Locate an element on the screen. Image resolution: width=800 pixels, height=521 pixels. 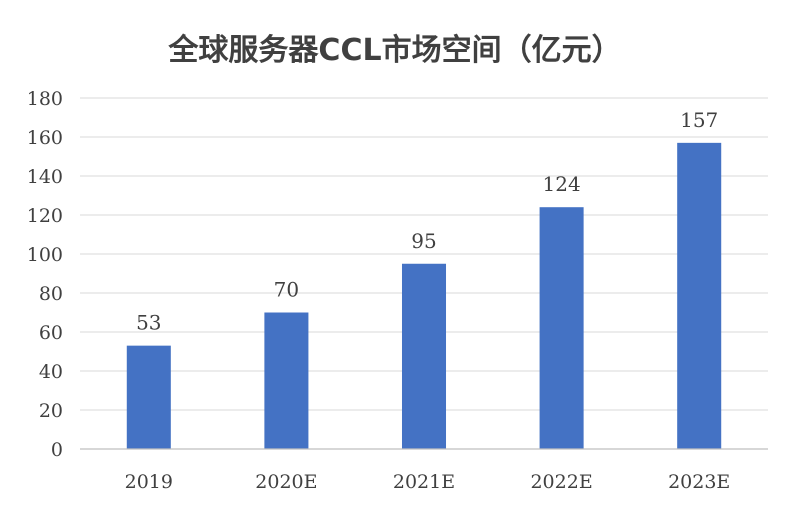
bar-2021E is located at coordinates (424, 356).